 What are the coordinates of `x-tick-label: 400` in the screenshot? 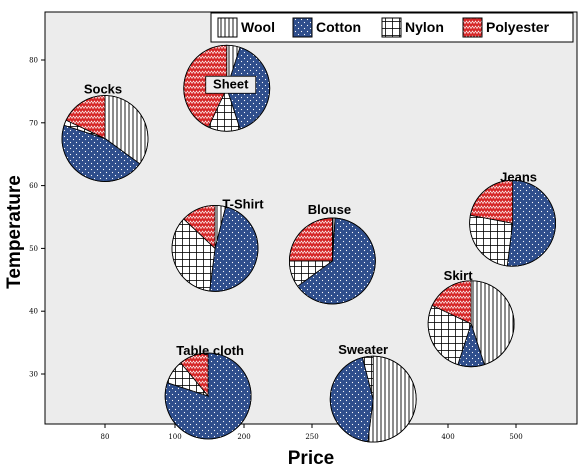 It's located at (447, 437).